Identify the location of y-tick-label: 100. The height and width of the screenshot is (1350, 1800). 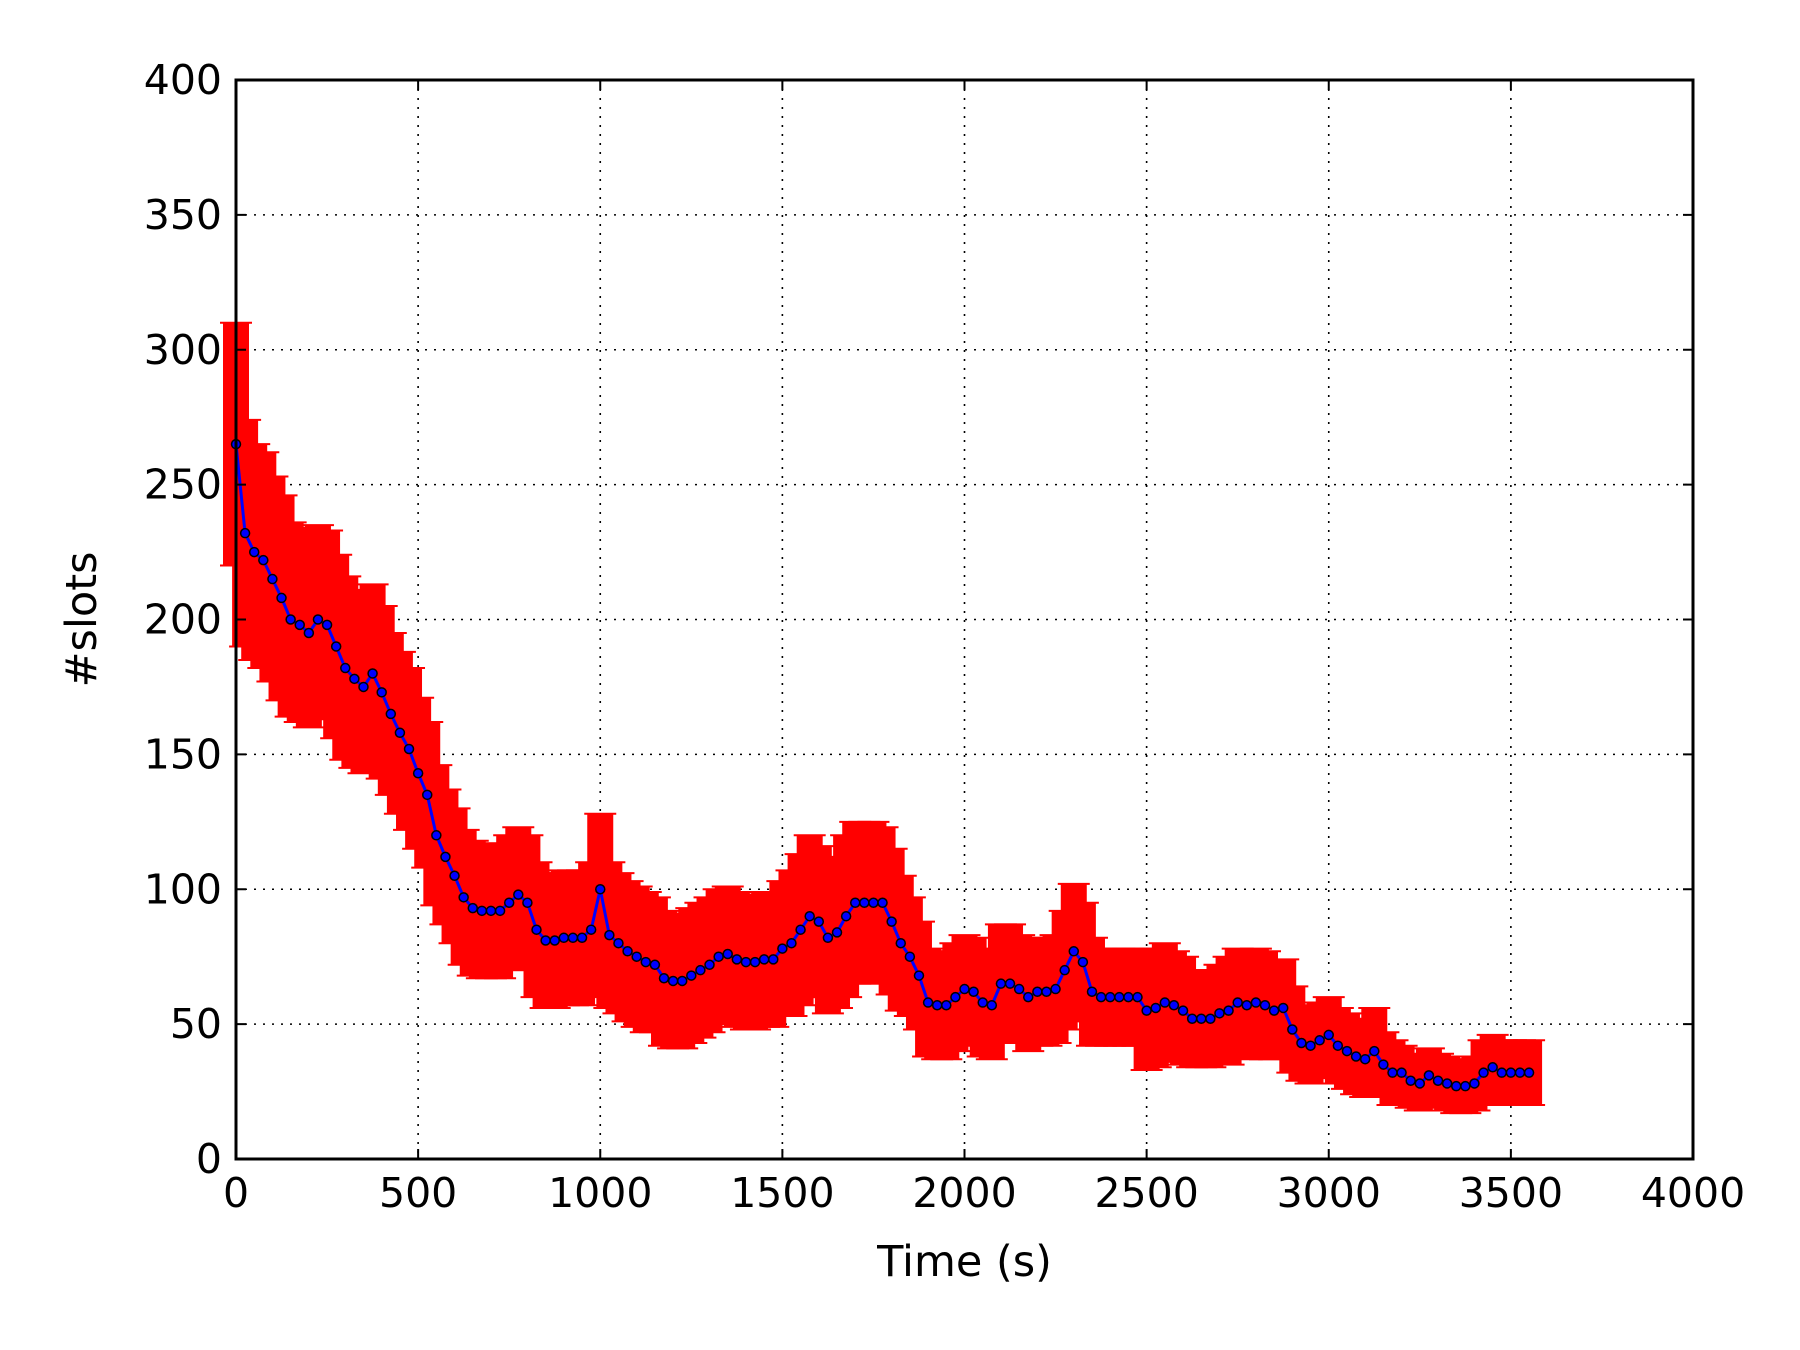
(183, 889).